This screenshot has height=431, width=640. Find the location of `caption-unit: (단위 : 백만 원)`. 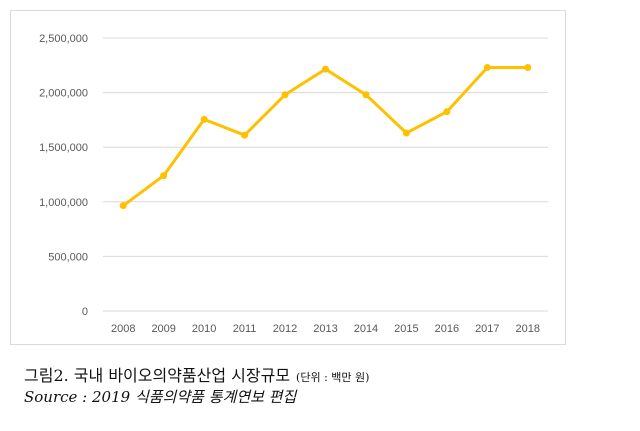

caption-unit: (단위 : 백만 원) is located at coordinates (333, 377).